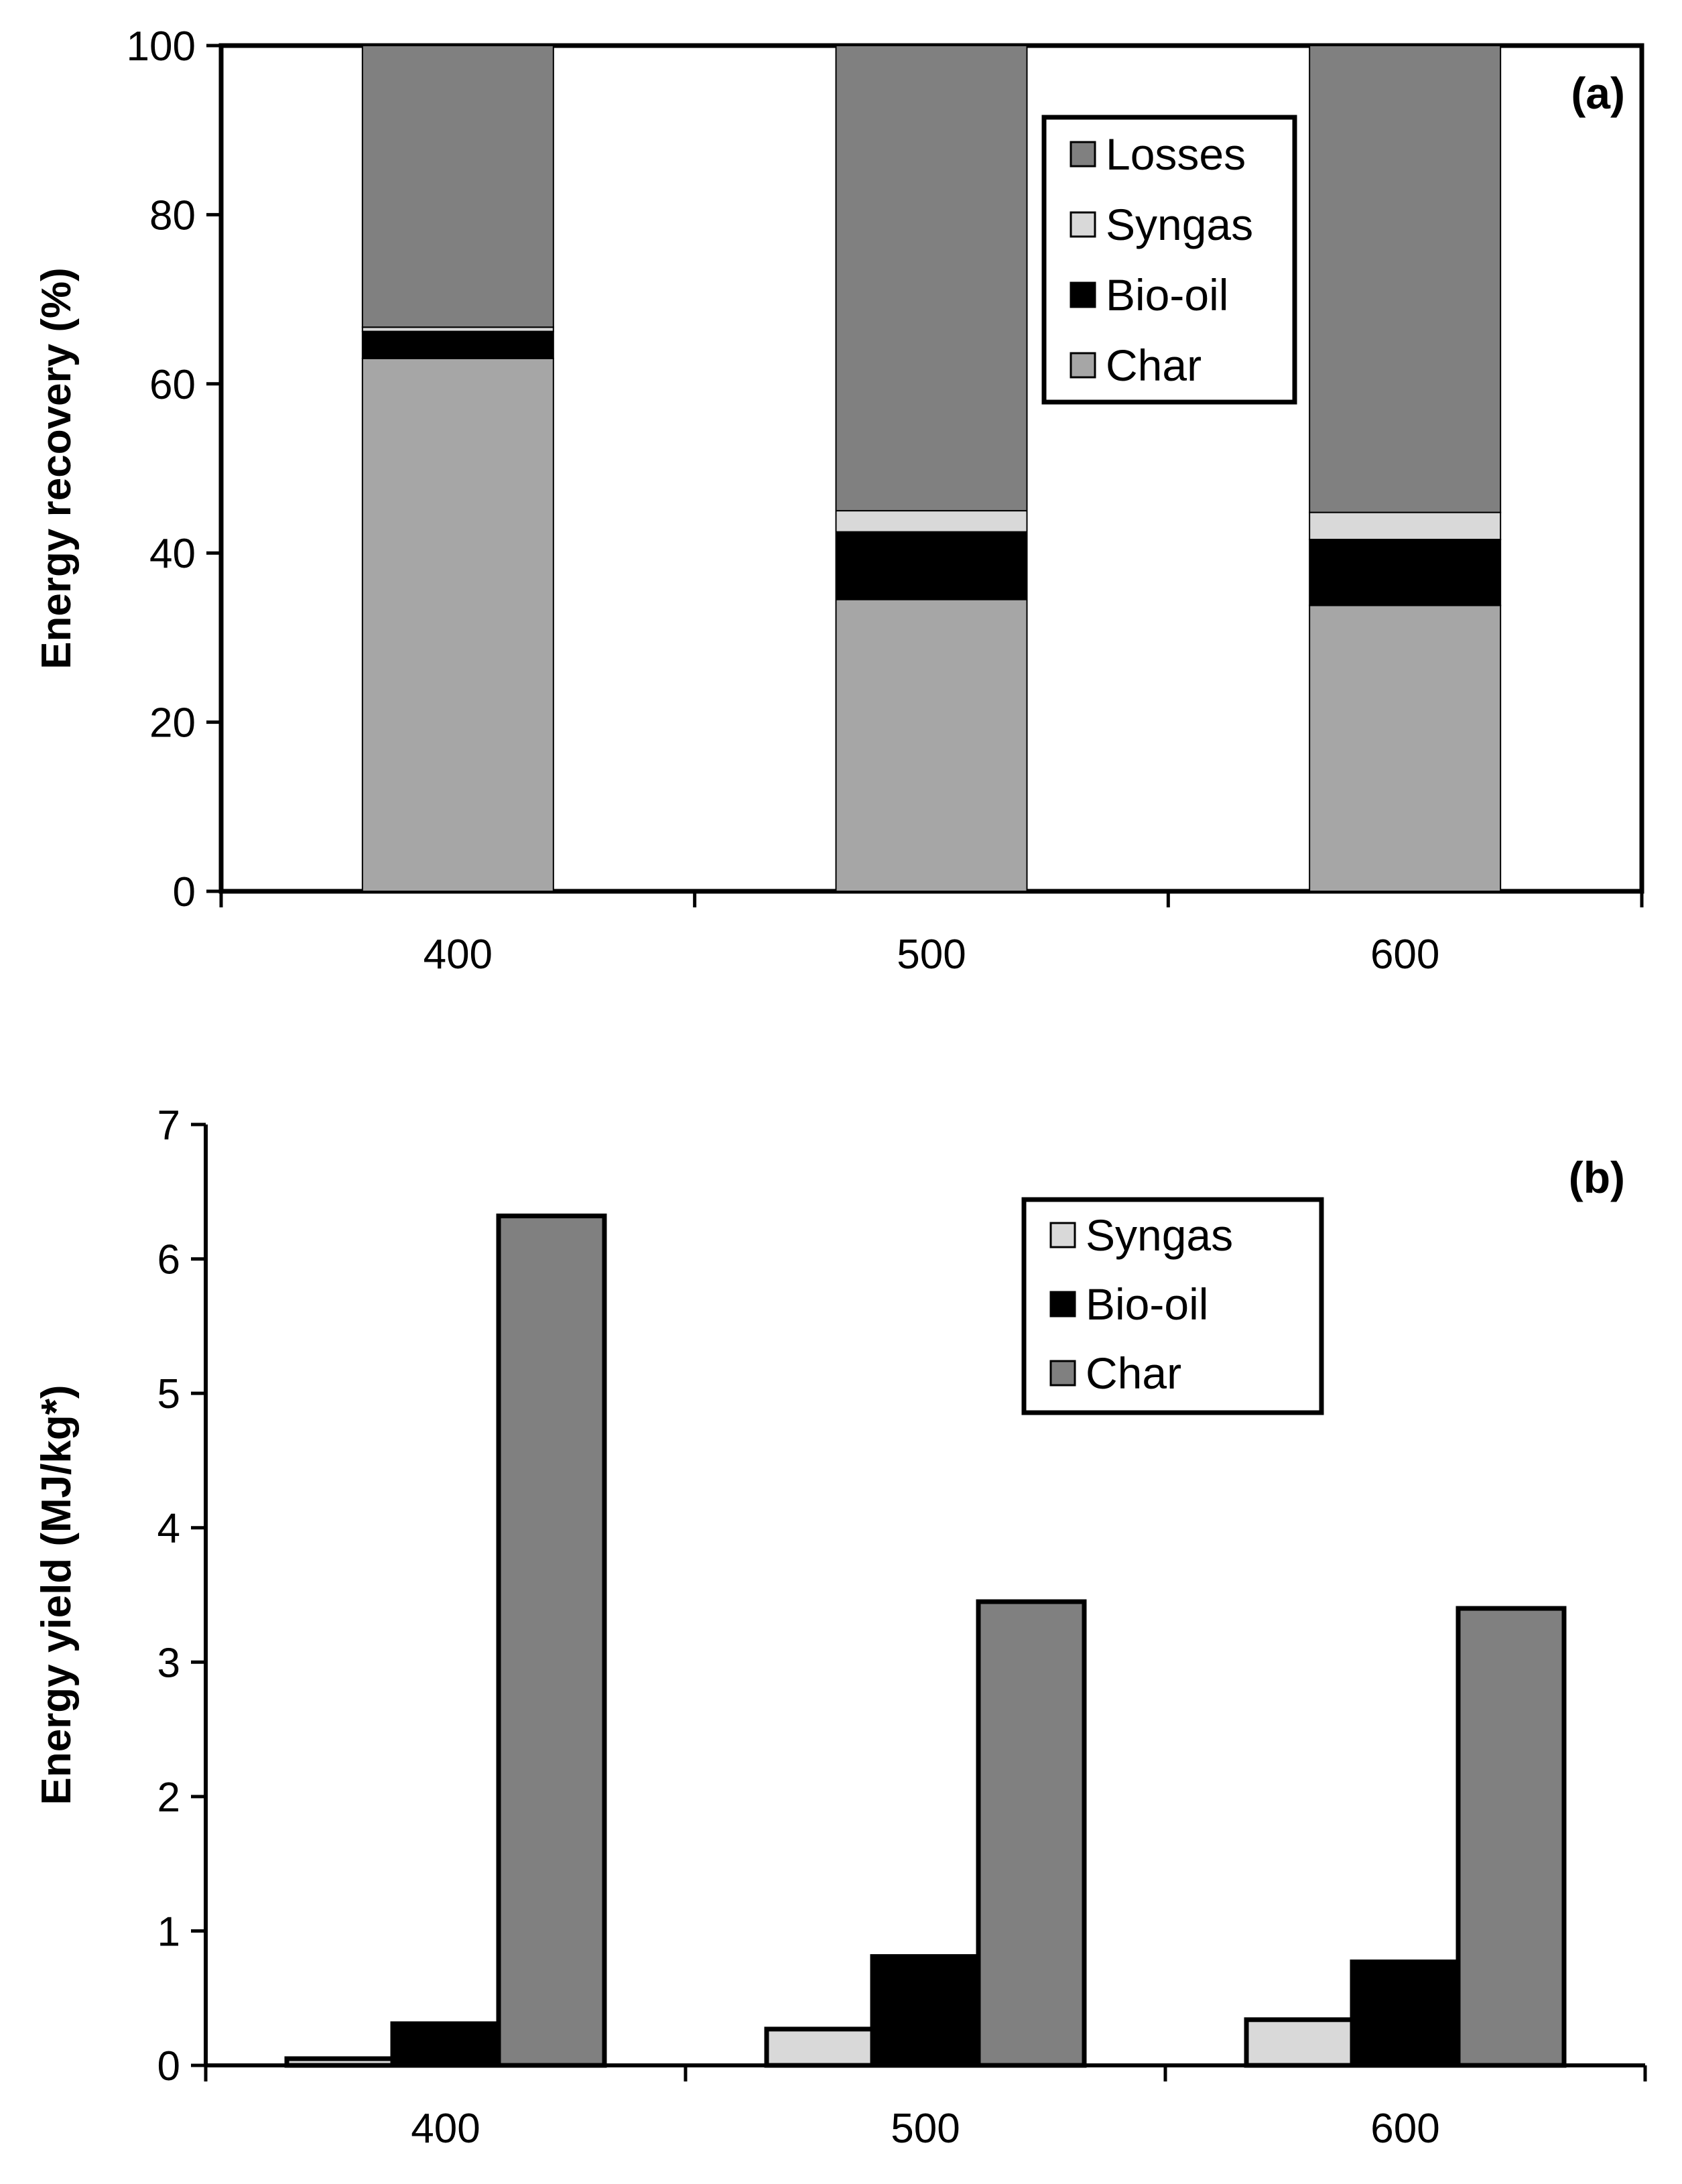 This screenshot has width=1682, height=2184. What do you see at coordinates (1597, 1178) in the screenshot?
I see `panel-b-label: (b)` at bounding box center [1597, 1178].